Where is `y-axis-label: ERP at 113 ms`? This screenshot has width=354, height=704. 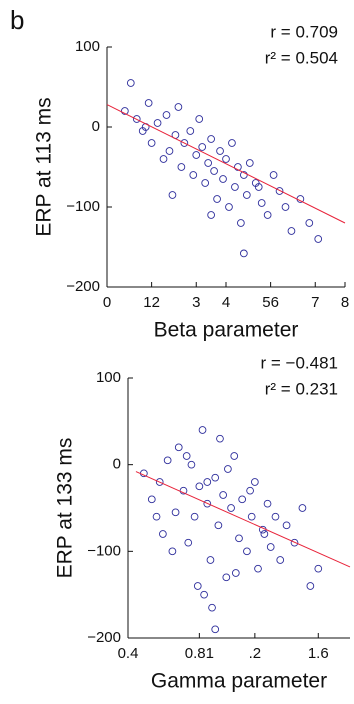 y-axis-label: ERP at 113 ms is located at coordinates (44, 166).